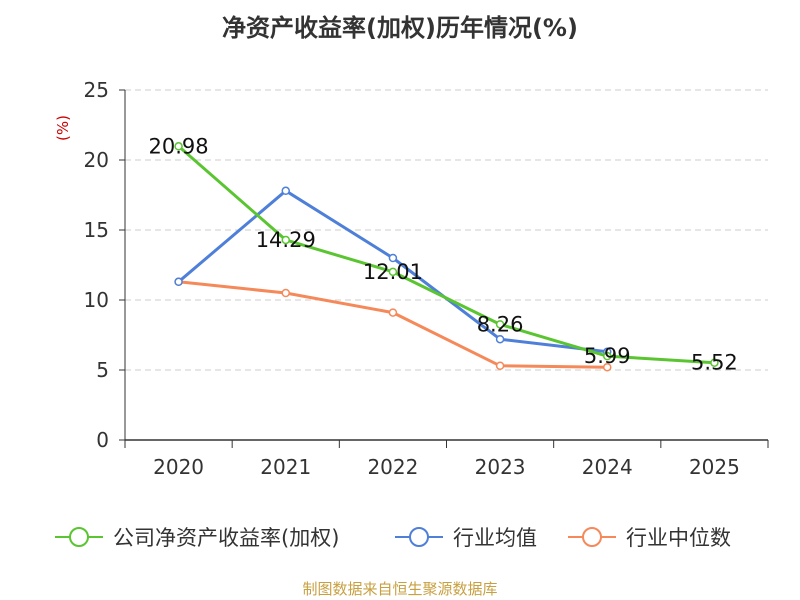 The image size is (800, 600). Describe the element at coordinates (96, 160) in the screenshot. I see `y-tick-label: 20` at that location.